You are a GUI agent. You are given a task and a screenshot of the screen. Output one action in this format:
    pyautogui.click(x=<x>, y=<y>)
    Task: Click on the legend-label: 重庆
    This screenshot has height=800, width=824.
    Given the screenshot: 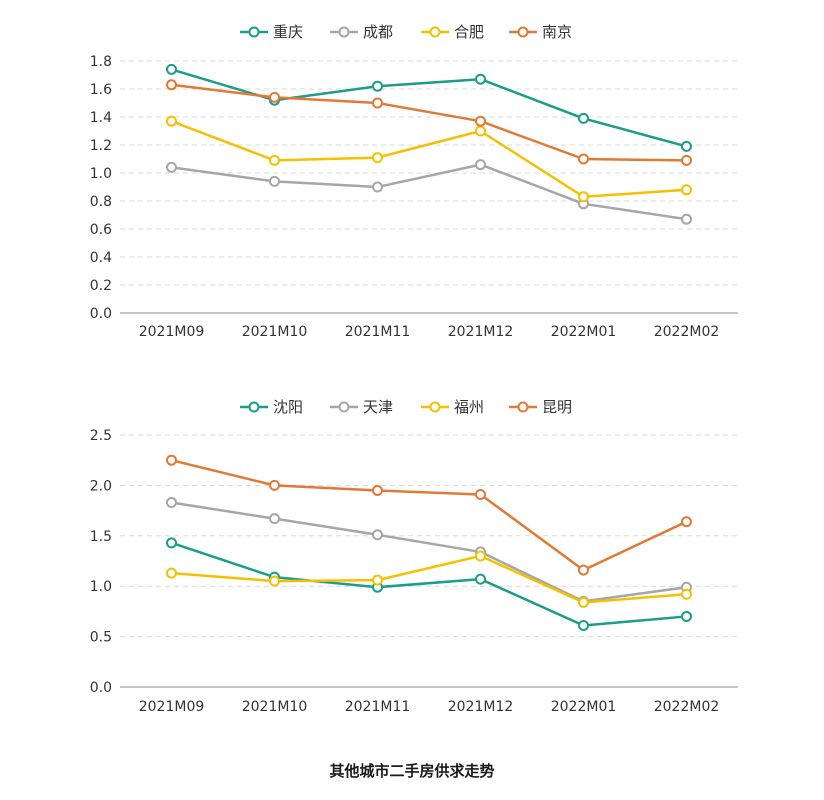 What is the action you would take?
    pyautogui.click(x=288, y=32)
    